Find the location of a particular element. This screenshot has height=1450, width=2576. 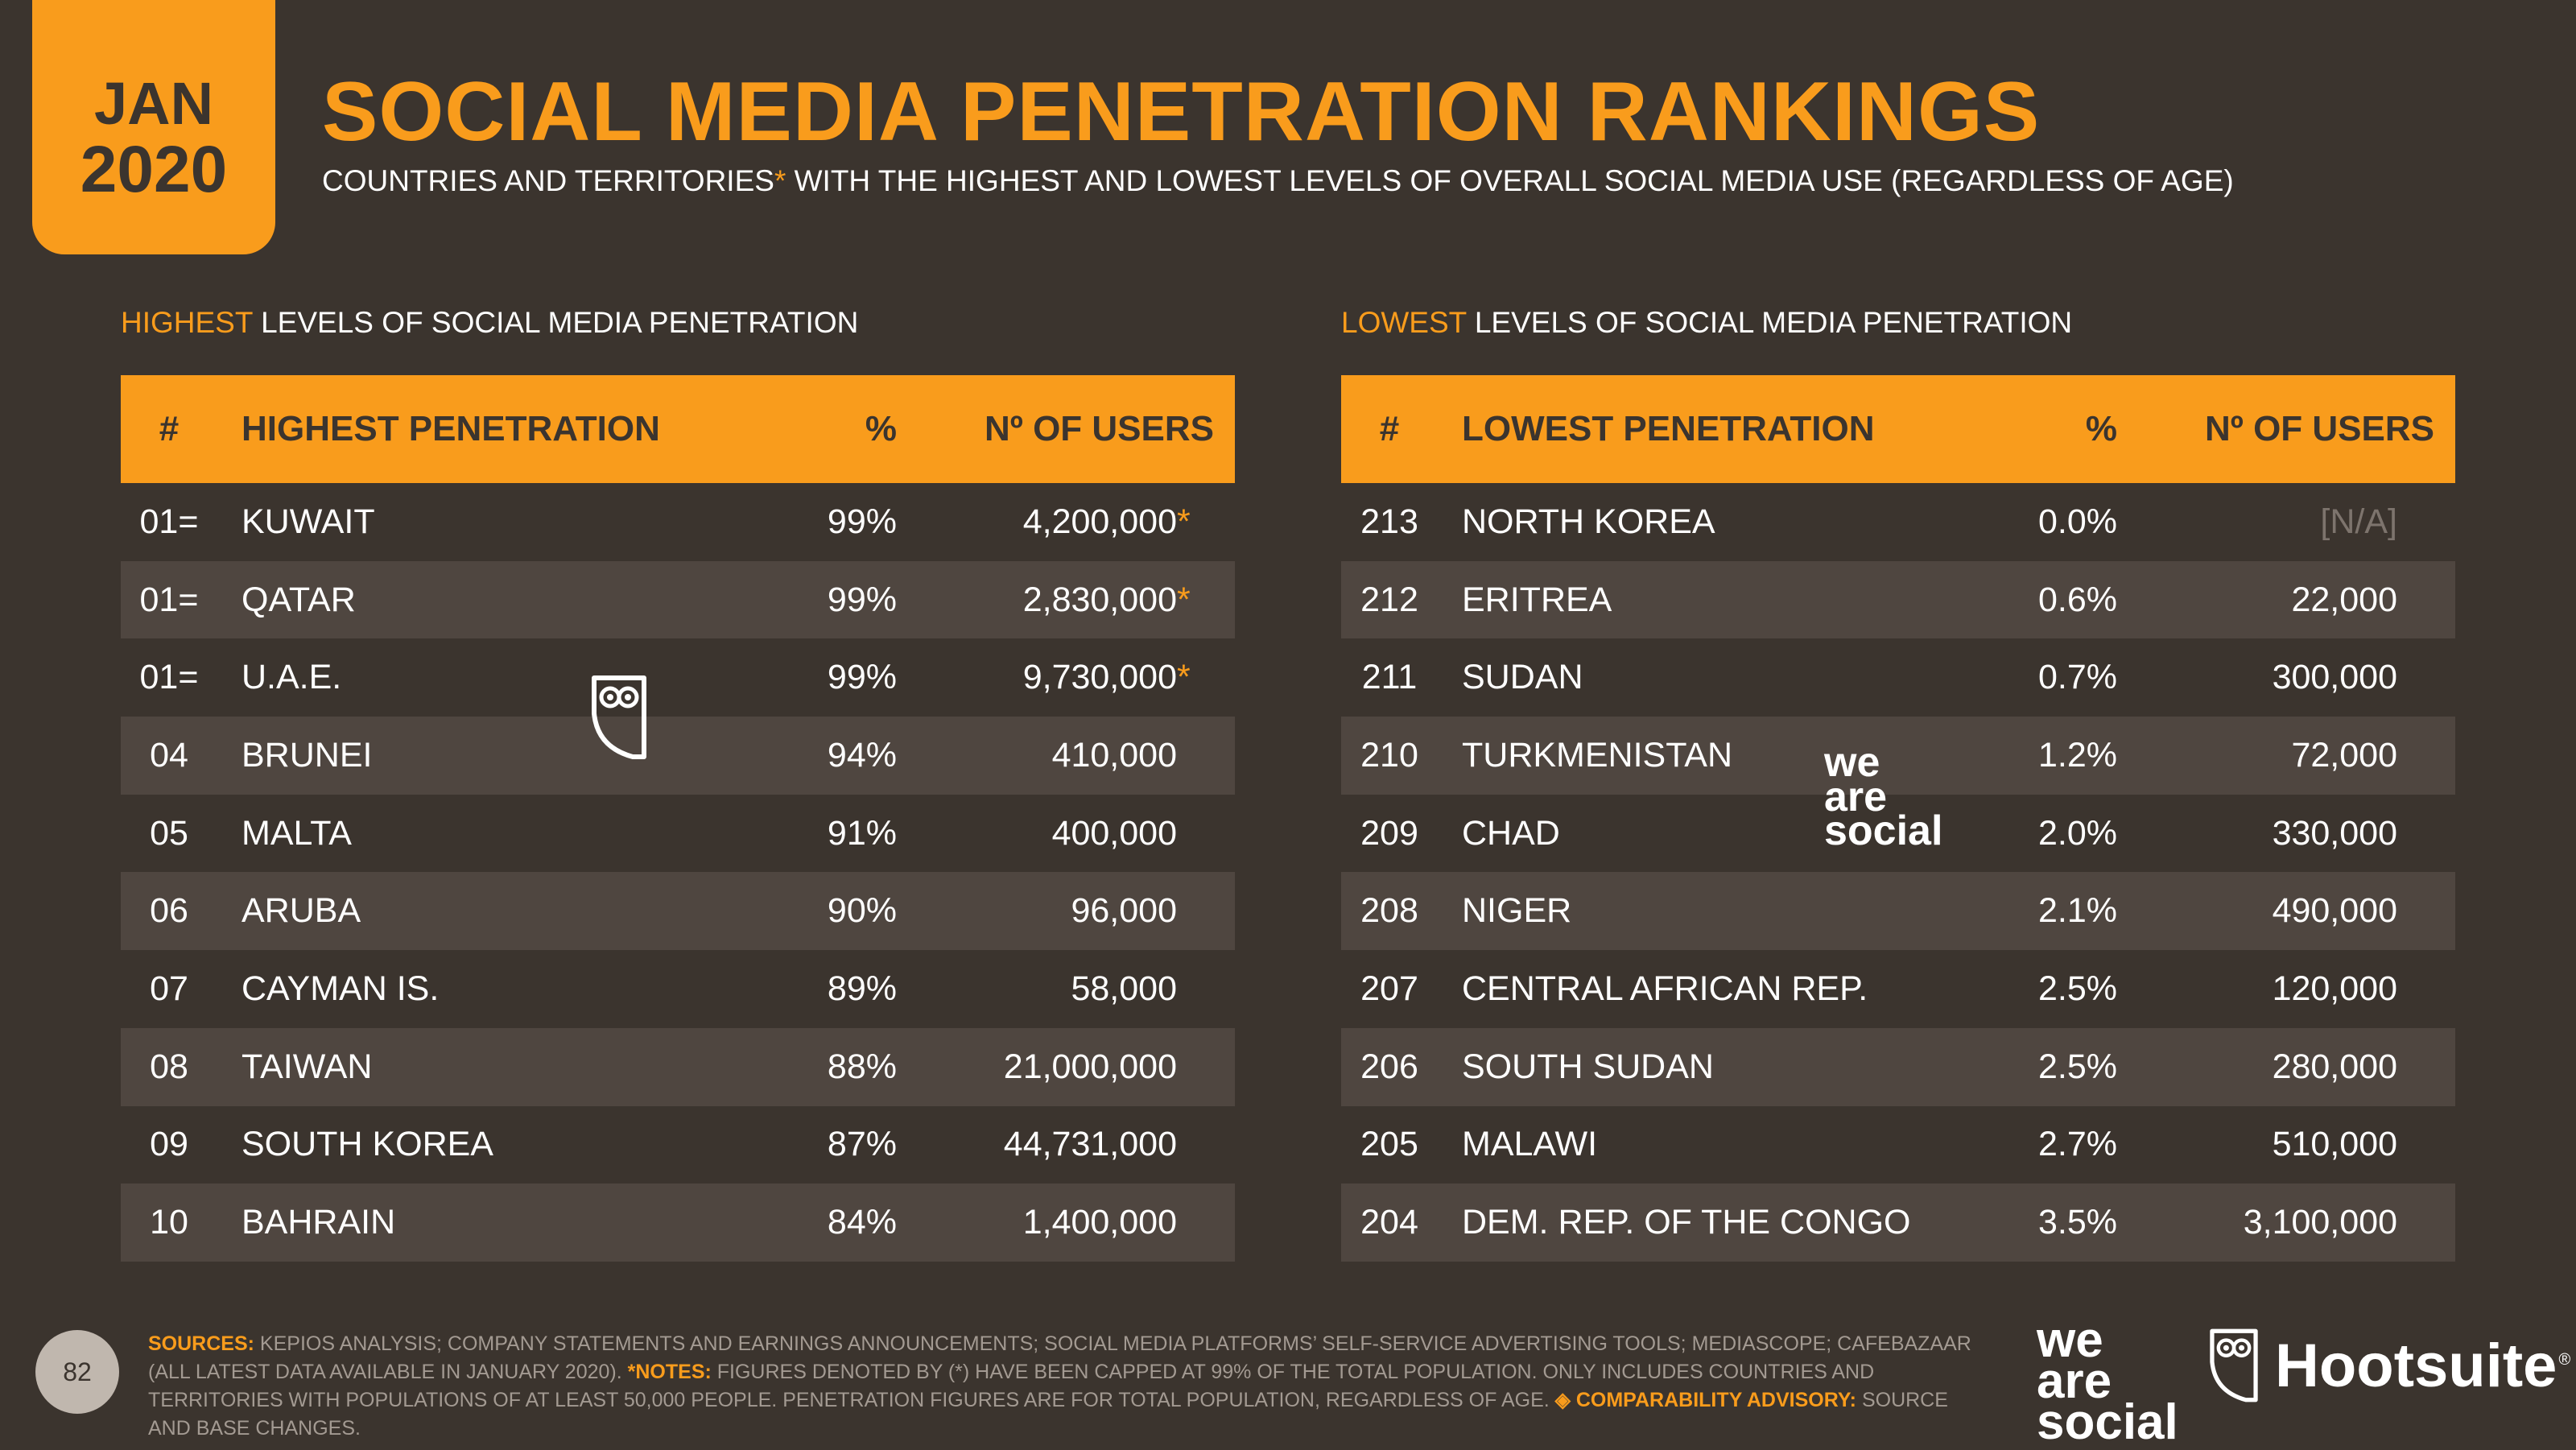

hootsuite-owl-icon is located at coordinates (619, 717).